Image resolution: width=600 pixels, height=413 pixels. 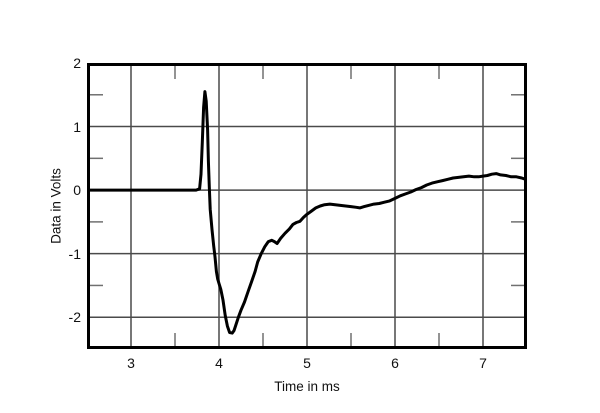 What do you see at coordinates (77, 63) in the screenshot?
I see `y-tick-label: 2` at bounding box center [77, 63].